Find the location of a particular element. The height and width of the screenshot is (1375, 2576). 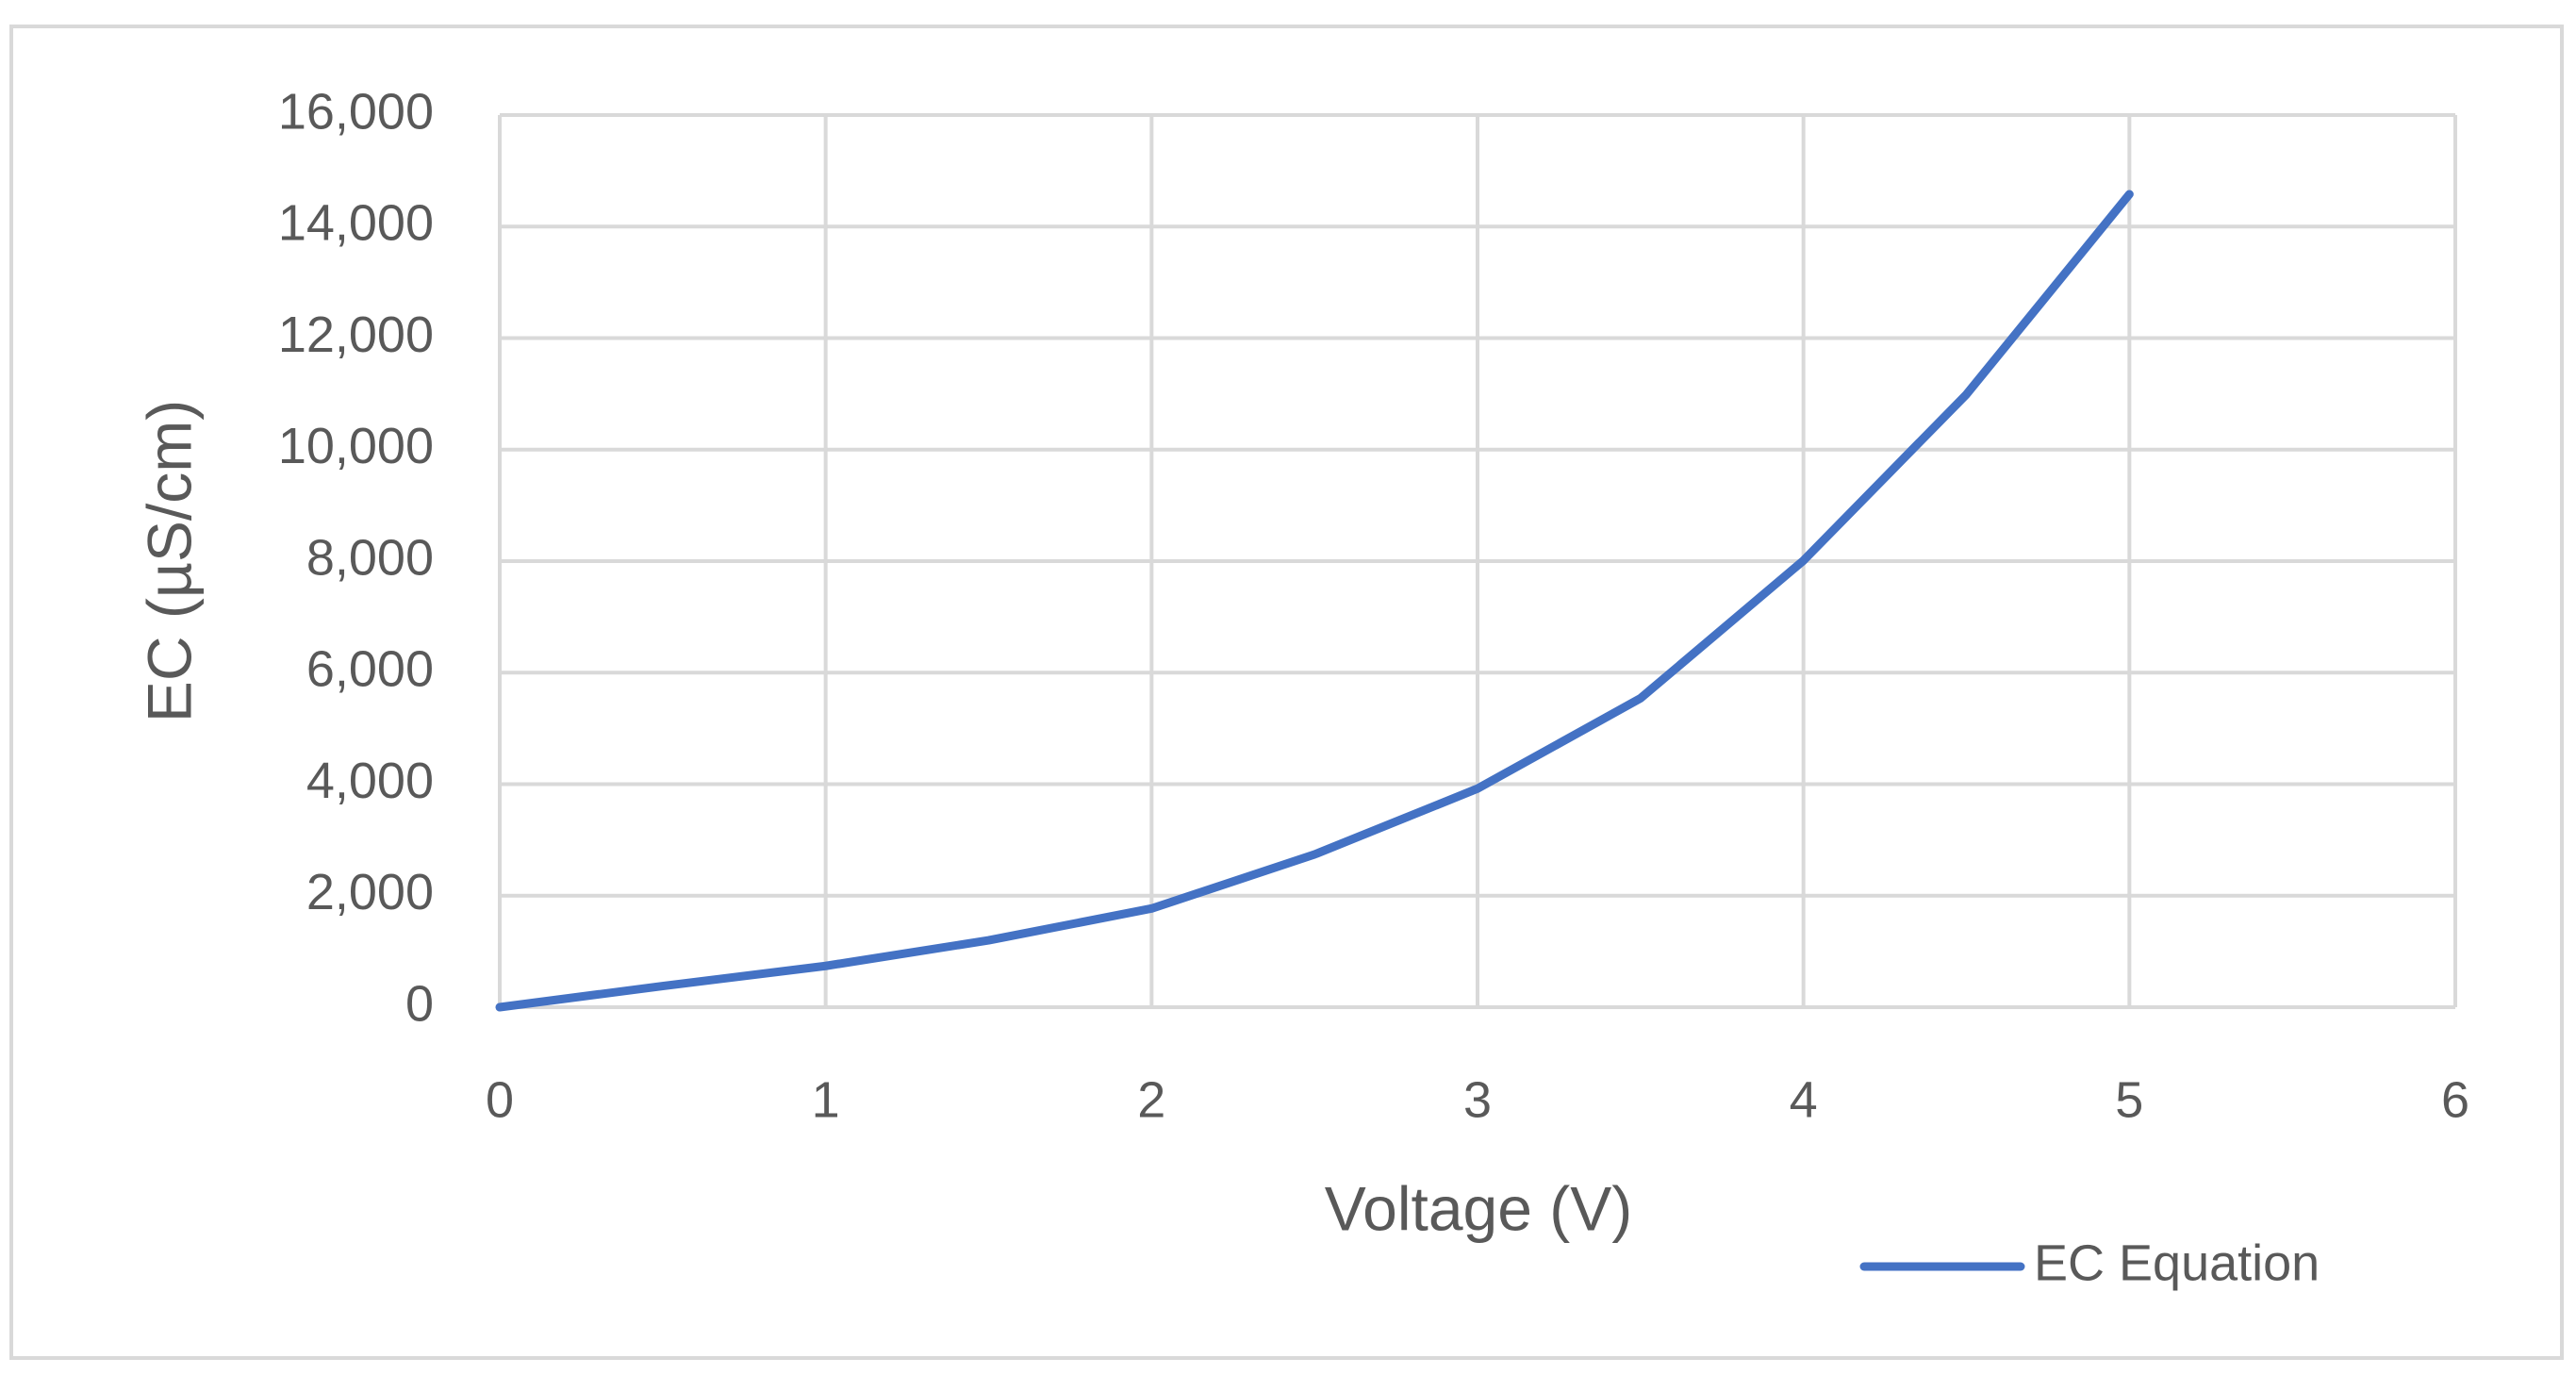

x-tick-label: 0 is located at coordinates (500, 1099).